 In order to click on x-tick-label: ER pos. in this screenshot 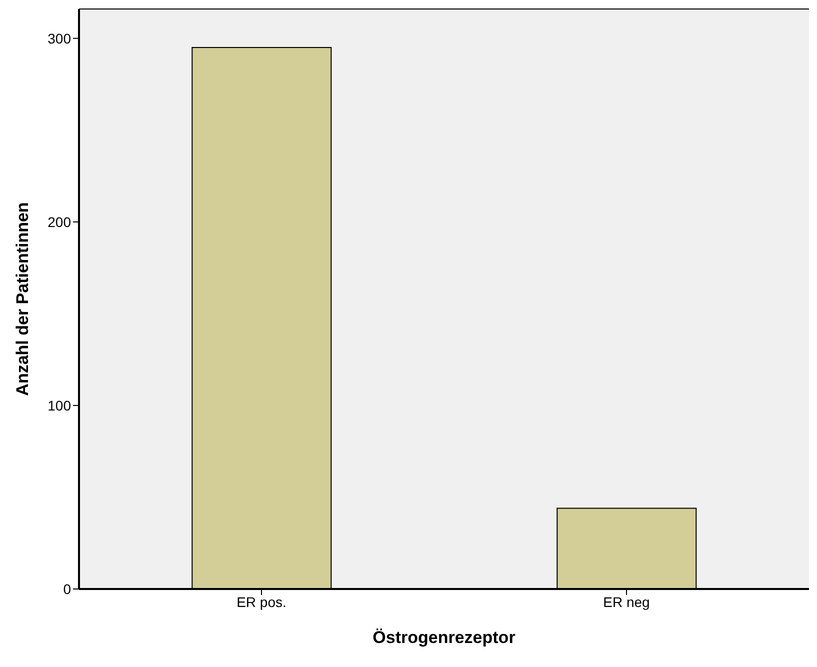, I will do `click(261, 602)`.